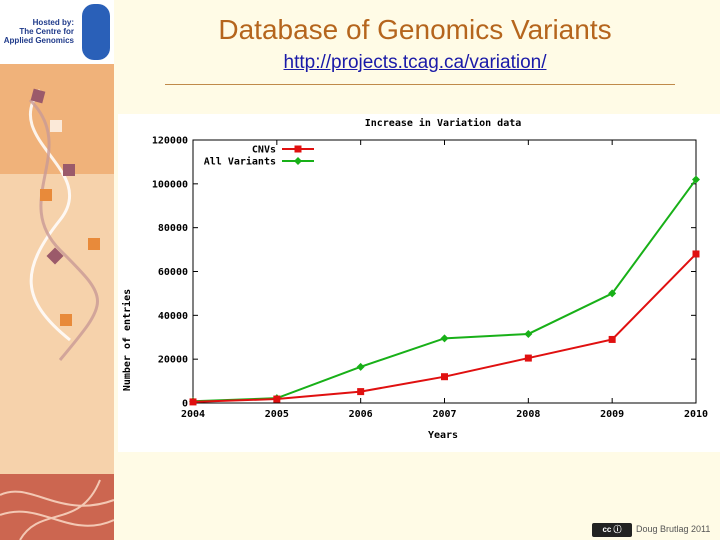 This screenshot has height=540, width=720. Describe the element at coordinates (612, 530) in the screenshot. I see `creative-commons-badge: cc ⓘ` at that location.